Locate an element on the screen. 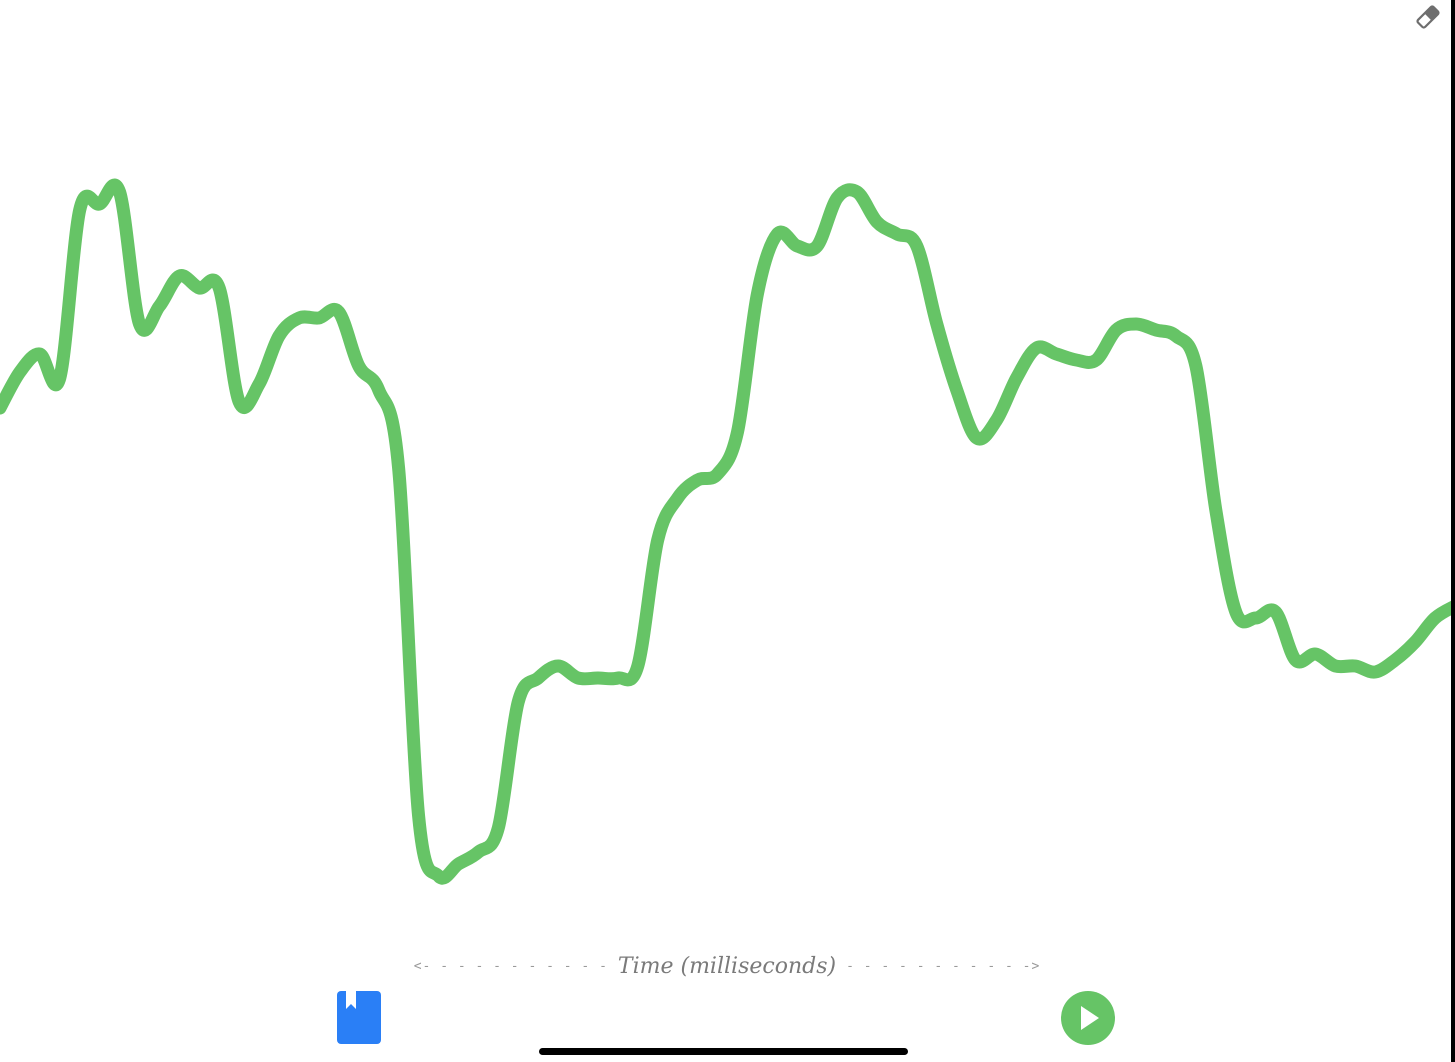 This screenshot has height=1062, width=1455. screen-edge is located at coordinates (1453, 531).